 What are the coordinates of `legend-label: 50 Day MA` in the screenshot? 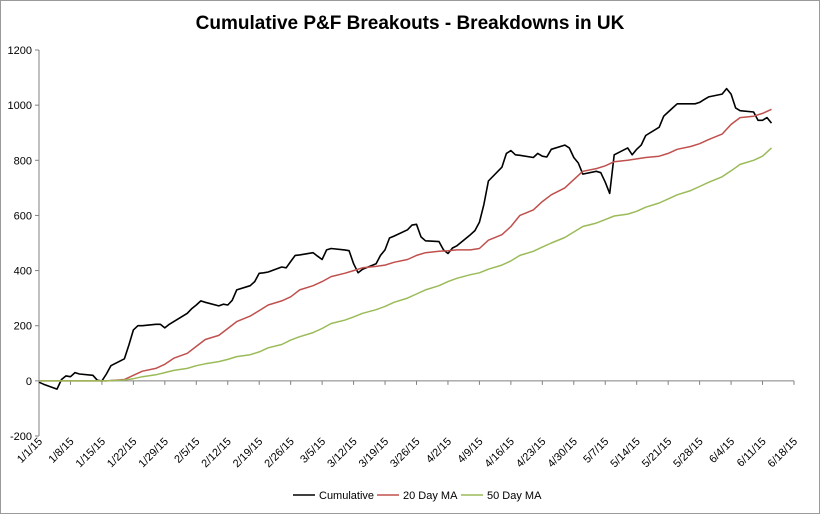 It's located at (514, 496).